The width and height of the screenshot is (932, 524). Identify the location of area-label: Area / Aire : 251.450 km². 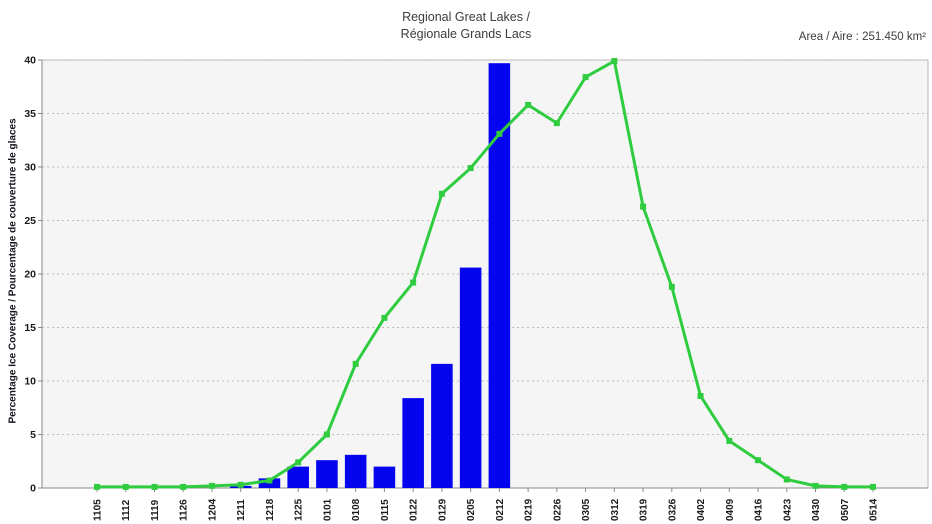
(862, 37).